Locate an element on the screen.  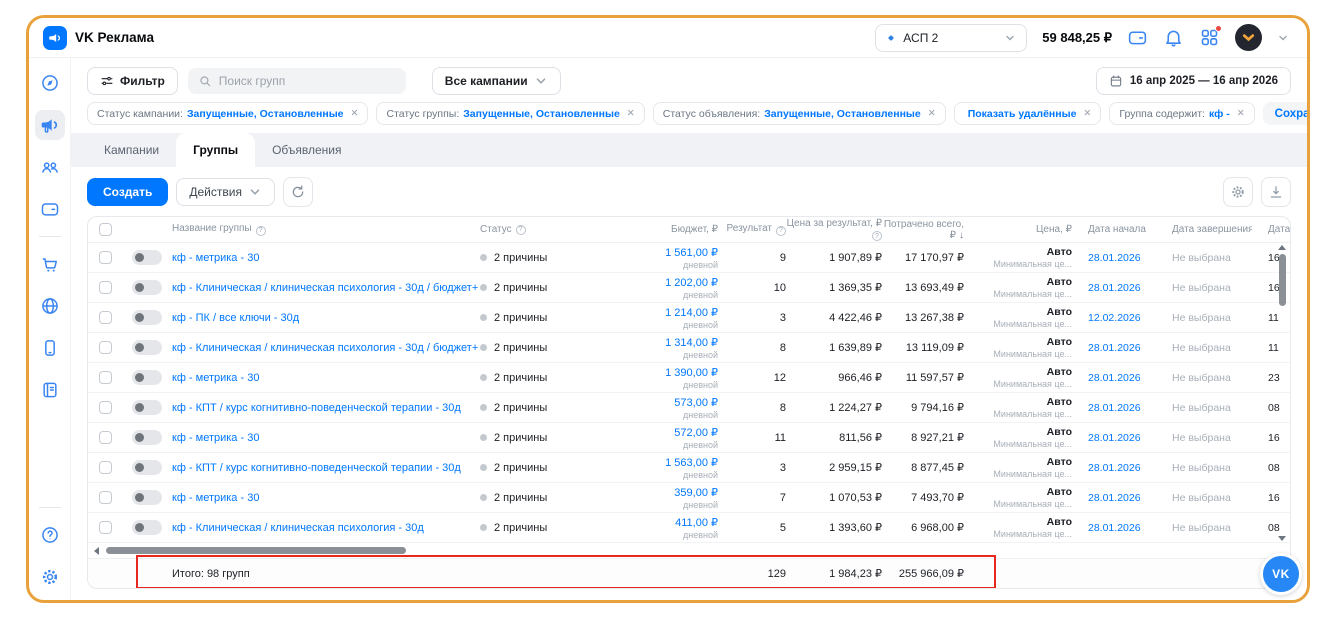
column-header-budget: Бюджет, ₽ is located at coordinates (694, 229).